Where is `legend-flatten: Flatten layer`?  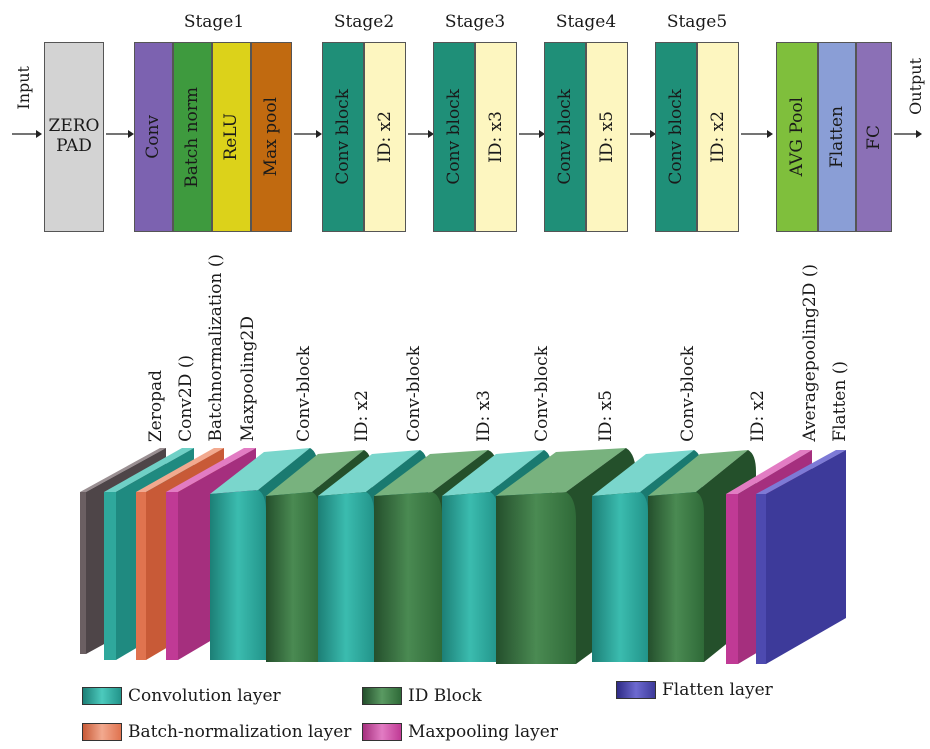 legend-flatten: Flatten layer is located at coordinates (694, 690).